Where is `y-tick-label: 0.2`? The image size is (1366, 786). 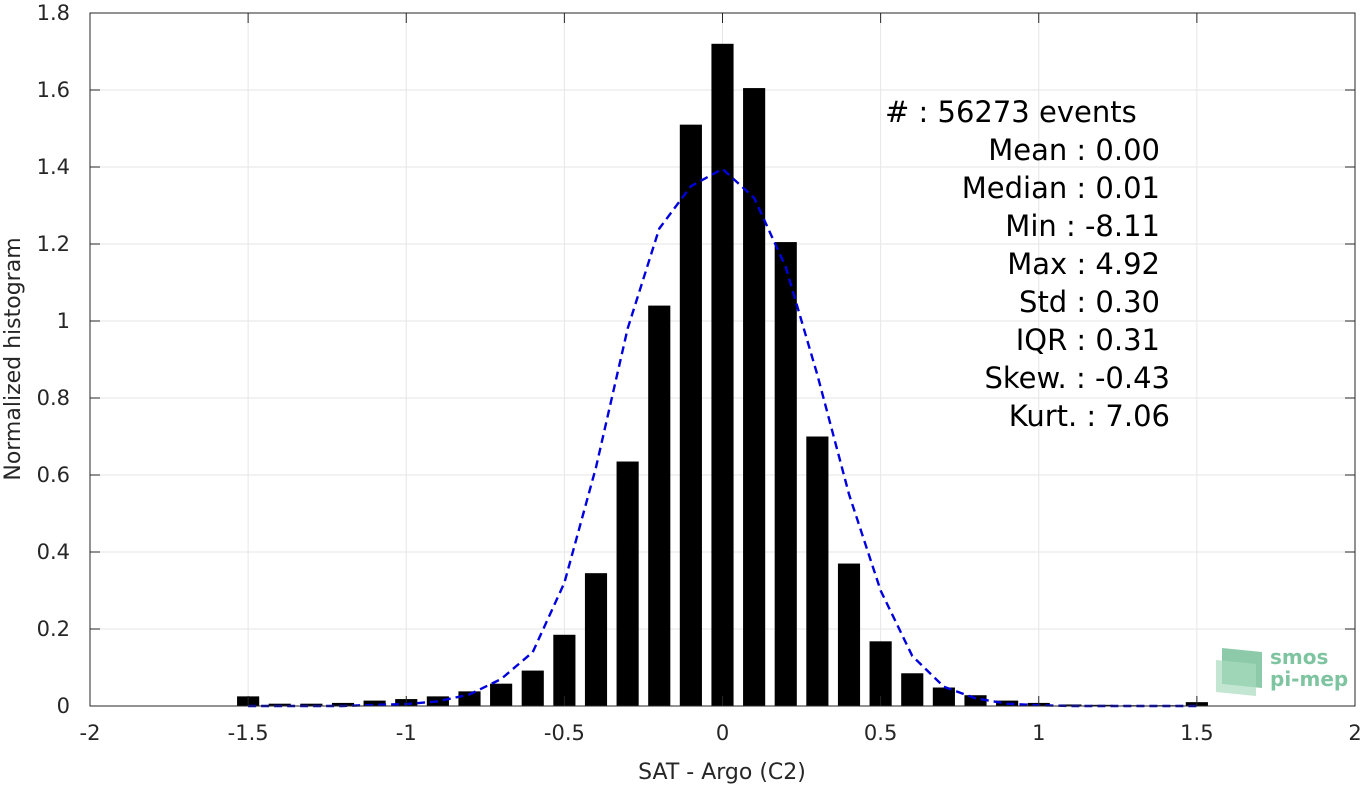 y-tick-label: 0.2 is located at coordinates (53, 629).